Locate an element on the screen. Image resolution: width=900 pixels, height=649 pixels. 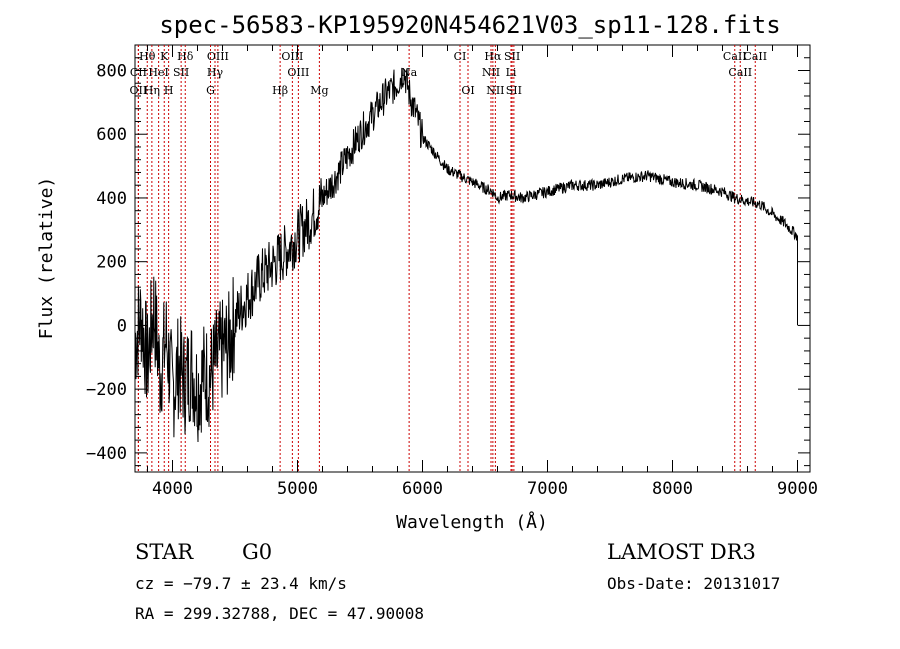
observation-date: Obs-Date: 20131017 is located at coordinates (693, 583).